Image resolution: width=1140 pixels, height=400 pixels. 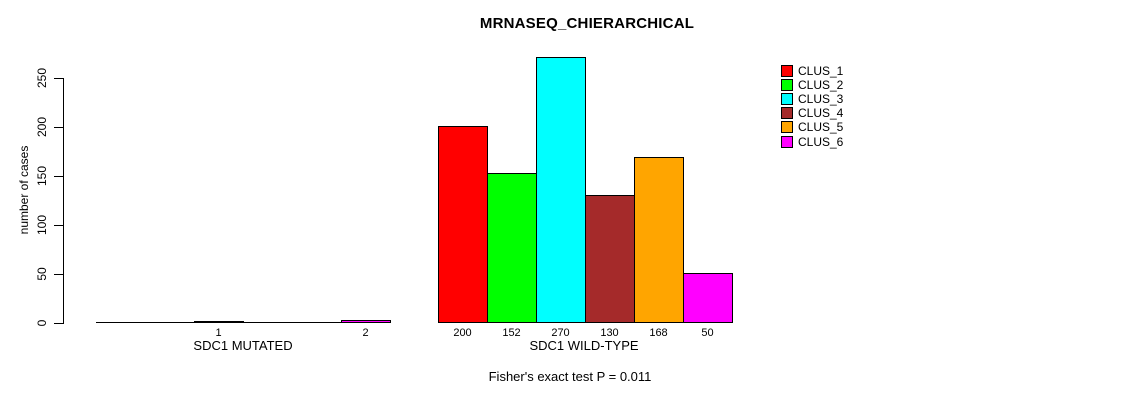 I want to click on bar-clus_3-wild-type, so click(x=561, y=190).